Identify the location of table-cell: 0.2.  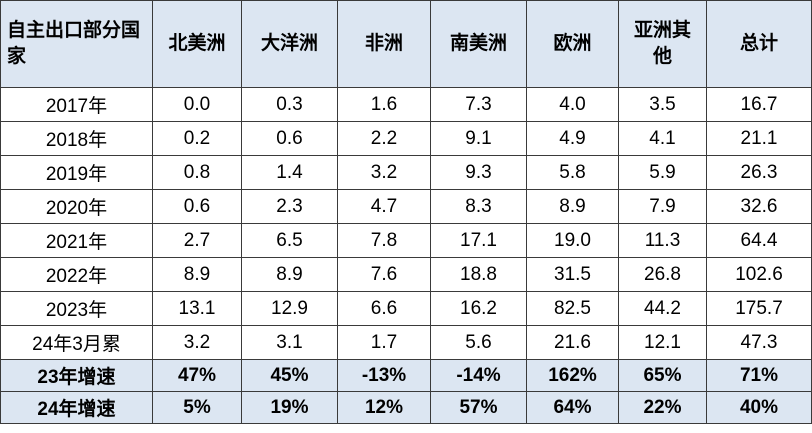
(197, 138).